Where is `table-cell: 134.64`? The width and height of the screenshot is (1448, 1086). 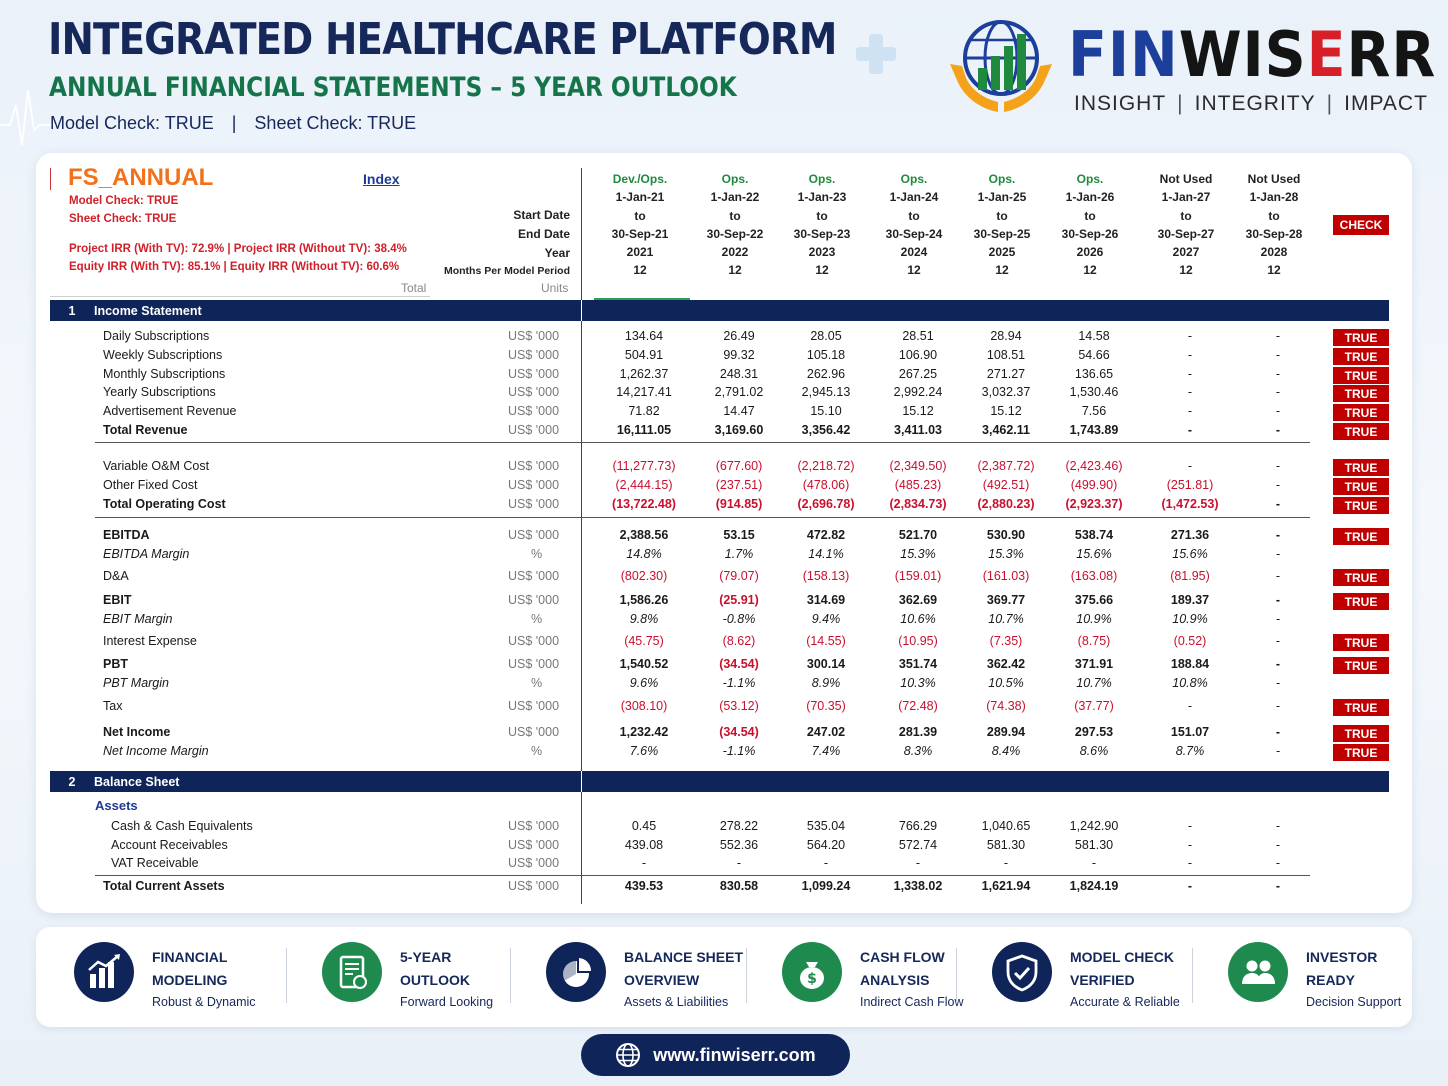
table-cell: 134.64 is located at coordinates (644, 336).